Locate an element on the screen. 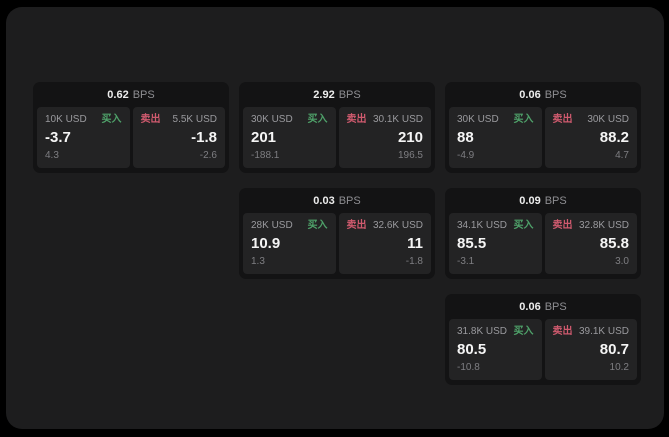 The image size is (669, 437). bps-value: 0.09 is located at coordinates (530, 200).